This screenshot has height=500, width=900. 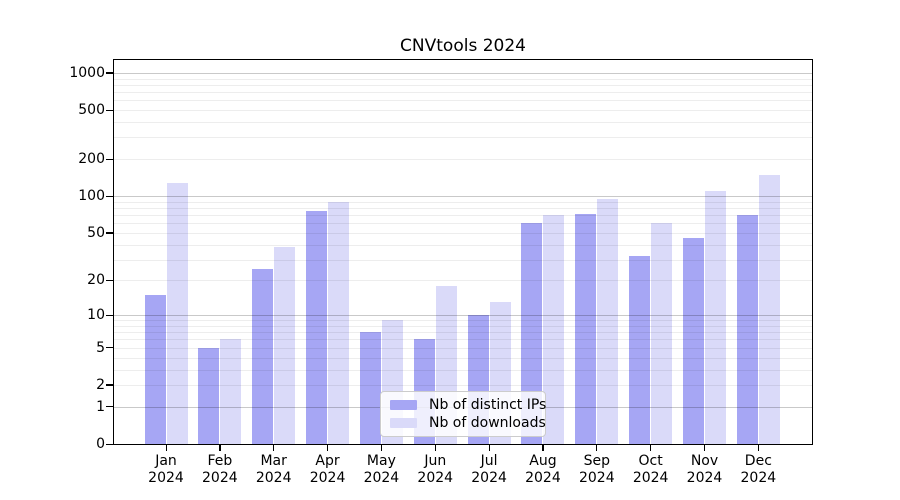 I want to click on legend-swatch-downloads, so click(x=403, y=423).